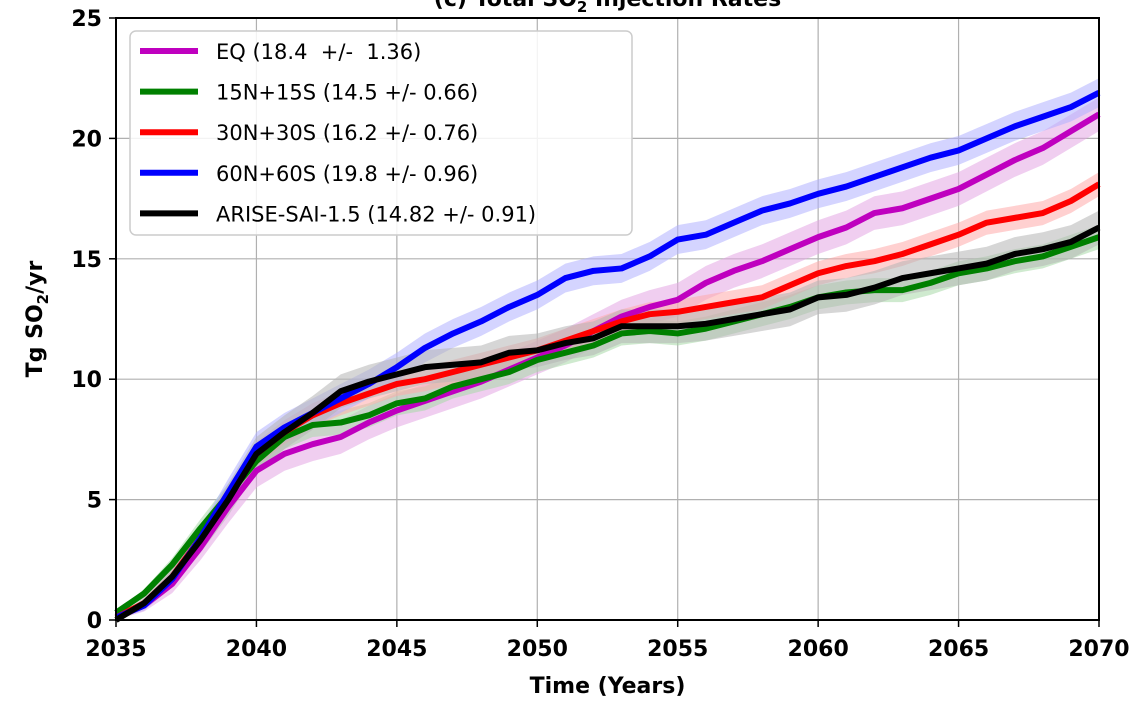  I want to click on x-tick-label: 2035, so click(115, 649).